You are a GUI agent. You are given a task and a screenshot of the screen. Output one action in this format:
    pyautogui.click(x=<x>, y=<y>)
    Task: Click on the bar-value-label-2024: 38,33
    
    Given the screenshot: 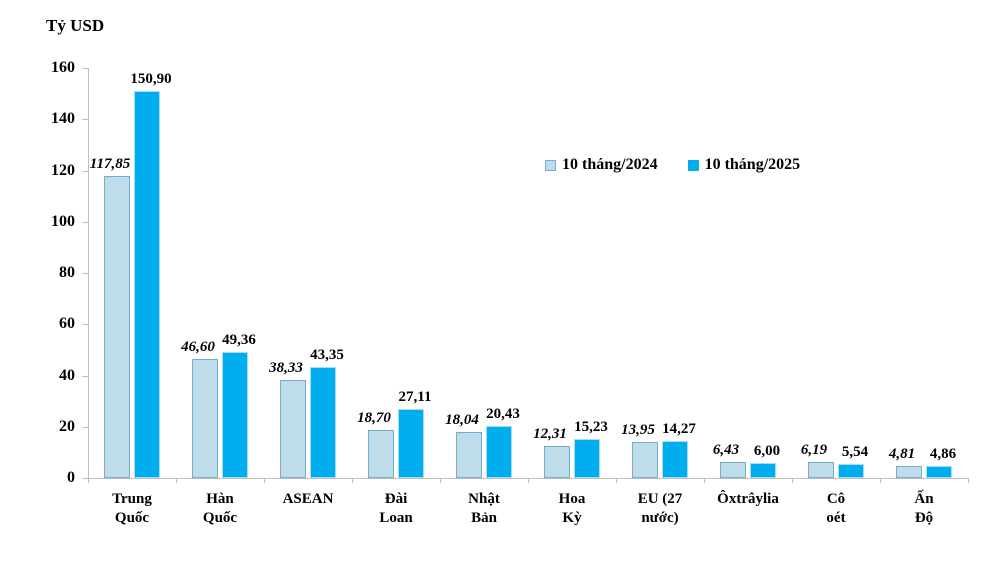 What is the action you would take?
    pyautogui.click(x=286, y=367)
    